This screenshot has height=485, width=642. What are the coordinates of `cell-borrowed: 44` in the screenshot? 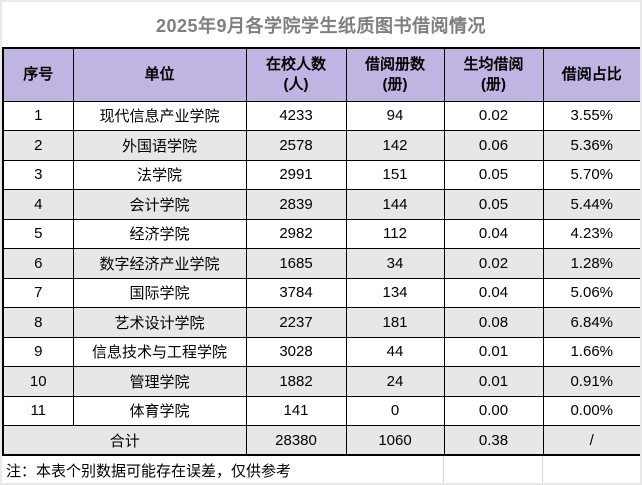 It's located at (395, 351).